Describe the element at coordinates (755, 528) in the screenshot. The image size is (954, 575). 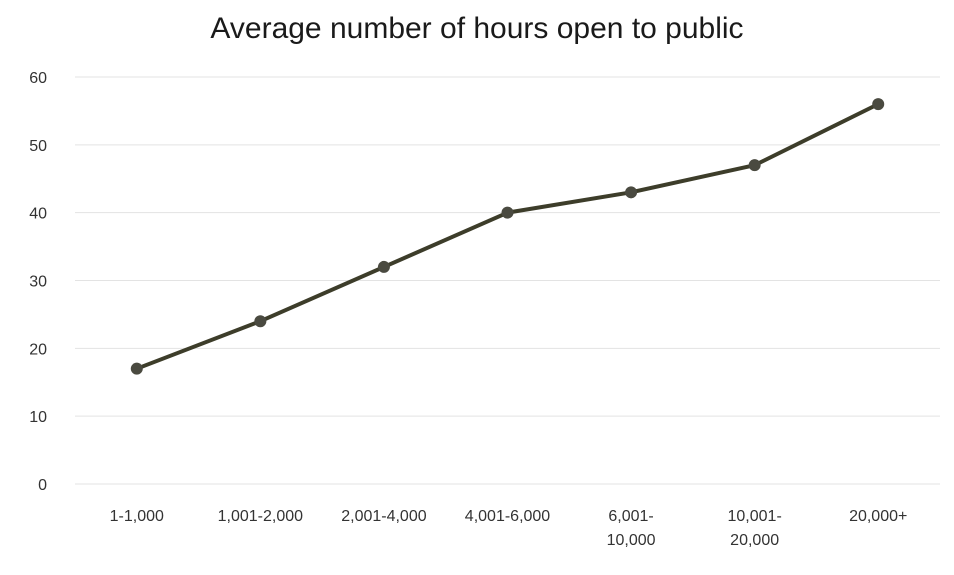
I see `x-tick-label: 10,001-20,000` at that location.